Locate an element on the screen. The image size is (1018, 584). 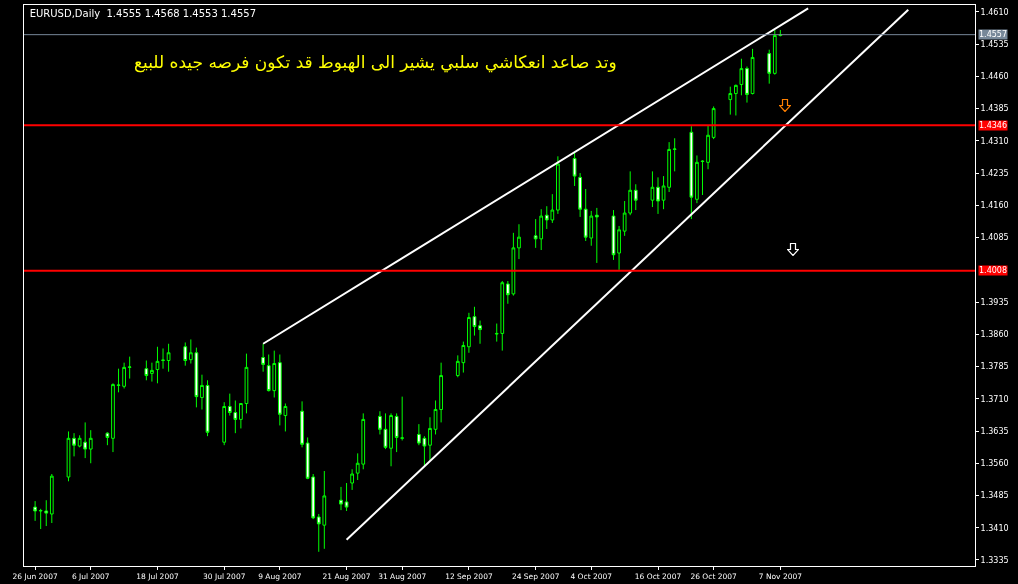
y-tick-label: 1.3860 is located at coordinates (994, 335).